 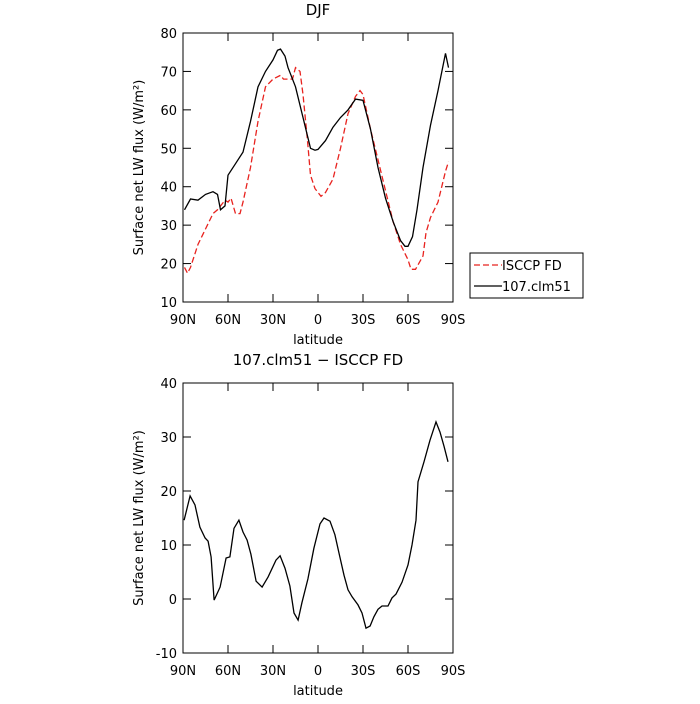 I want to click on plot-frame, so click(x=318, y=167).